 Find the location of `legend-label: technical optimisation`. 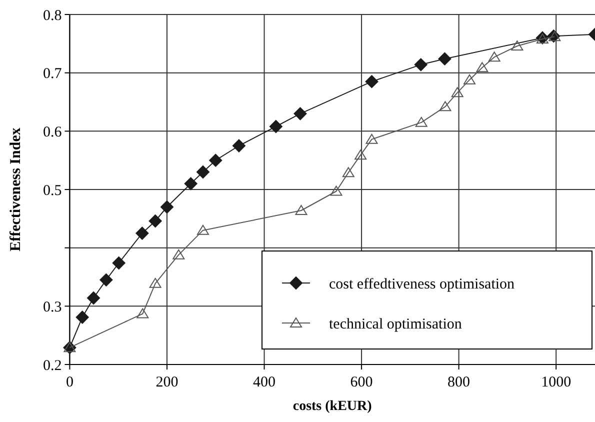

legend-label: technical optimisation is located at coordinates (395, 324).